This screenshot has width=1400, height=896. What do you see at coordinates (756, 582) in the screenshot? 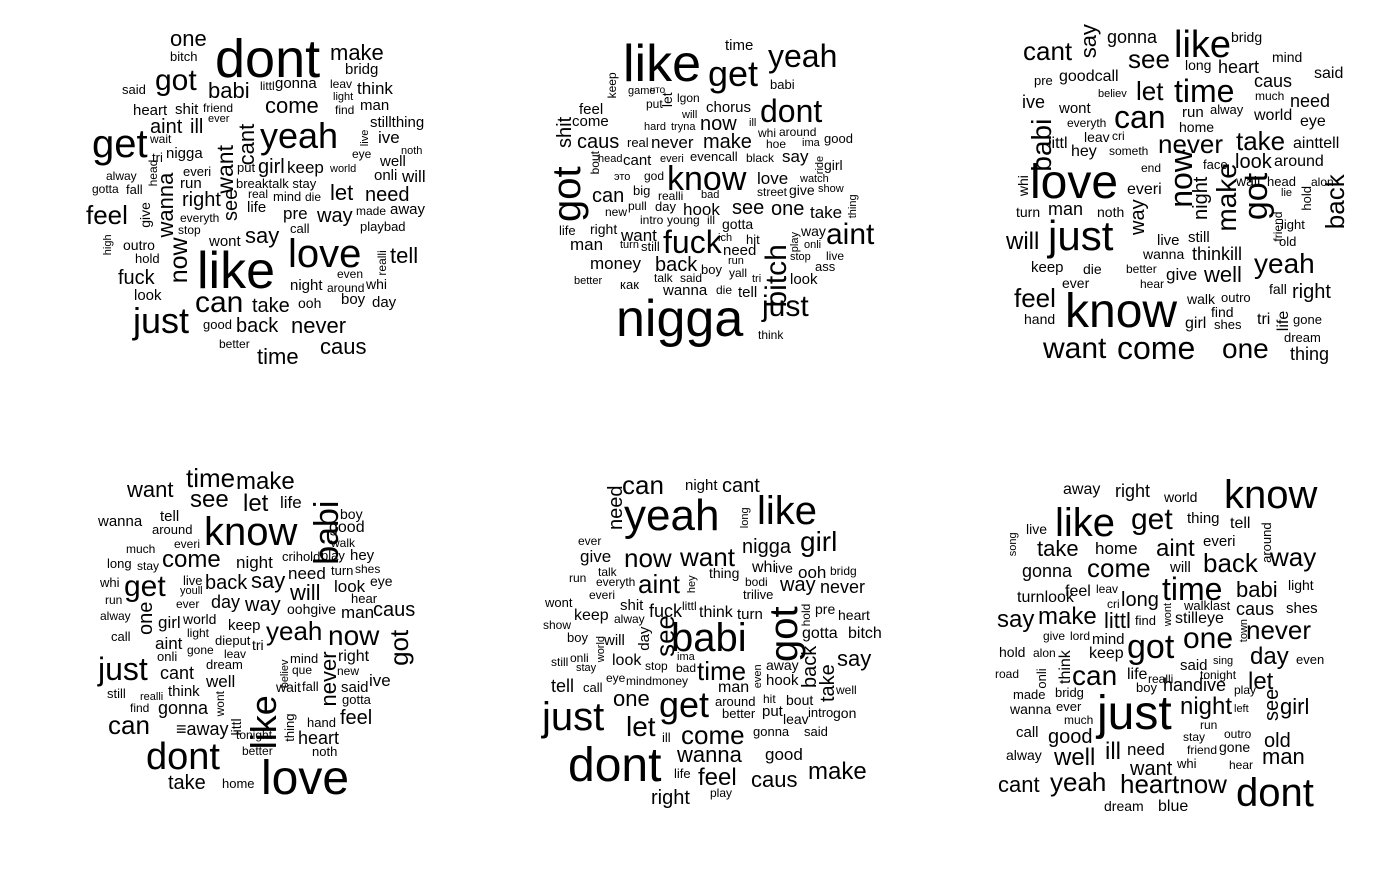
I see `cloud-word: bodi` at bounding box center [756, 582].